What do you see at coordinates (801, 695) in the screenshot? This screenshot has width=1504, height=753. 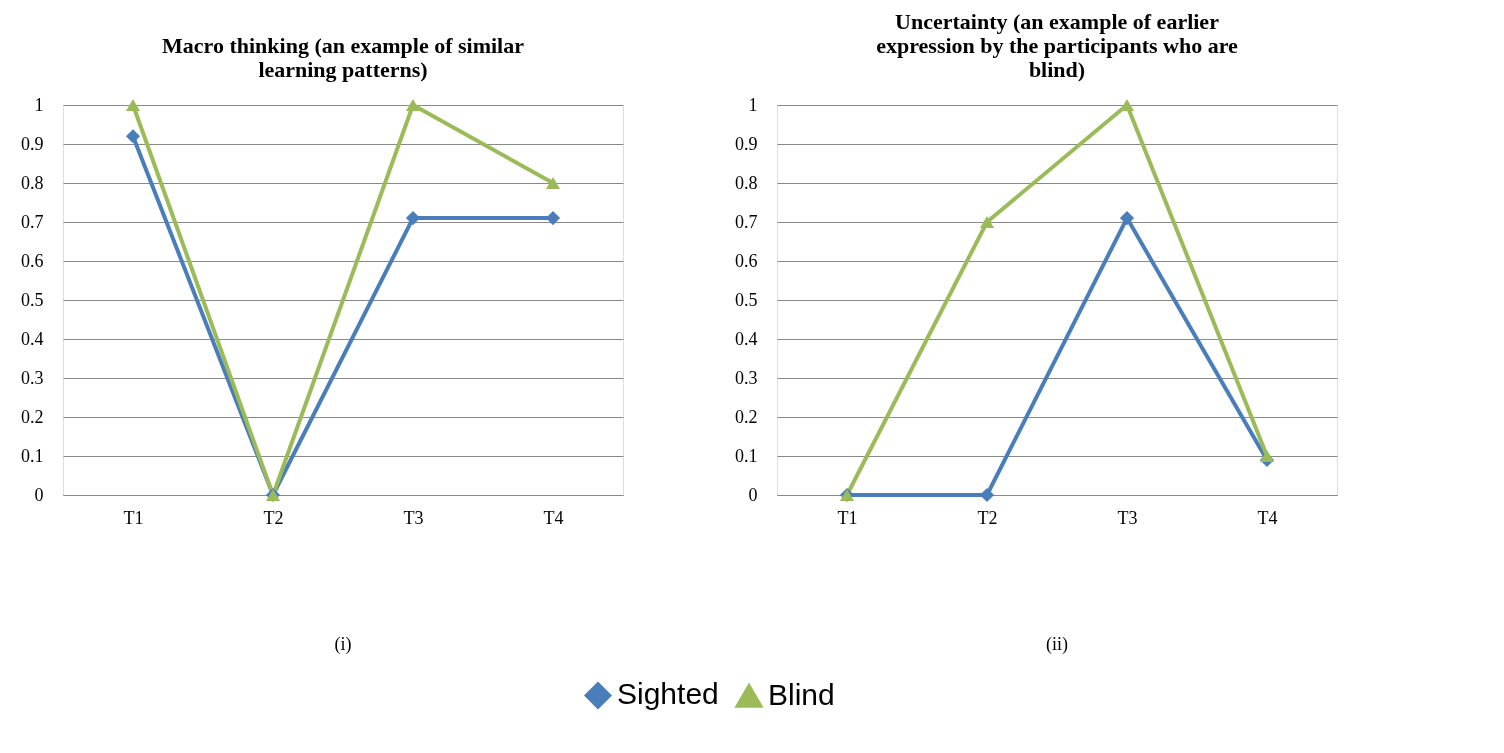 I see `legend-label: Blind` at bounding box center [801, 695].